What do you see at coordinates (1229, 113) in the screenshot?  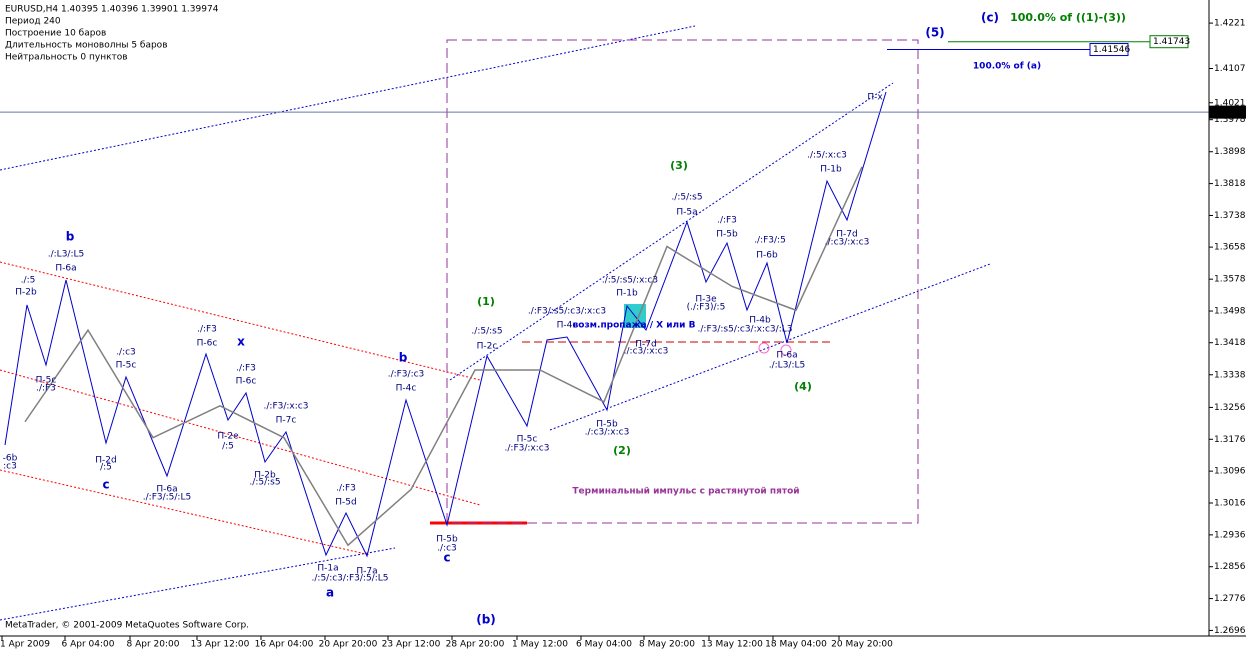 I see `price-label: 1.39974` at bounding box center [1229, 113].